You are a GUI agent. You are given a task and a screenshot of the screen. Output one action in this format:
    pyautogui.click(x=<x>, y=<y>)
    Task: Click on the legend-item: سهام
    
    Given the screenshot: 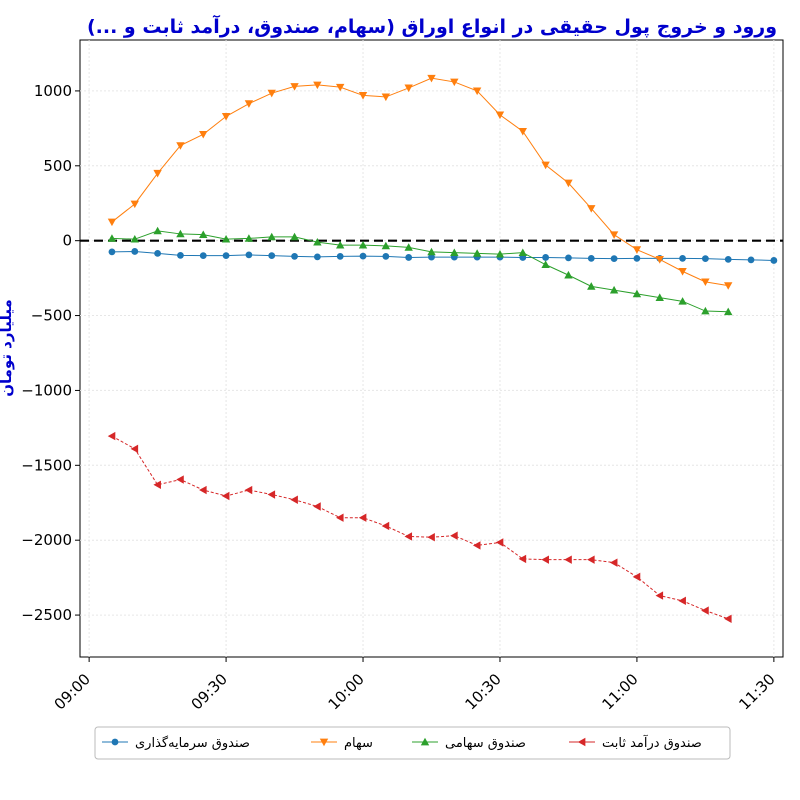 What is the action you would take?
    pyautogui.click(x=342, y=743)
    